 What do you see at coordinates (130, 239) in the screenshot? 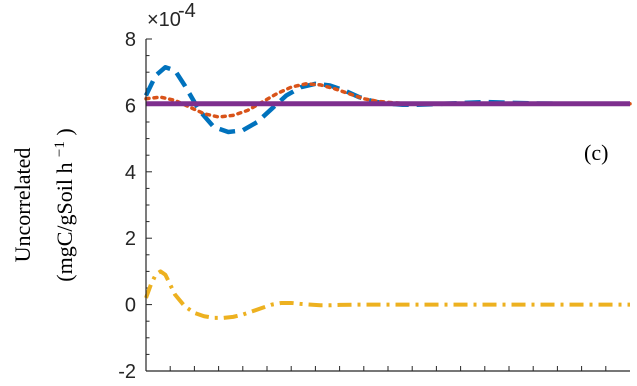
I see `y-tick-label: 2` at bounding box center [130, 239].